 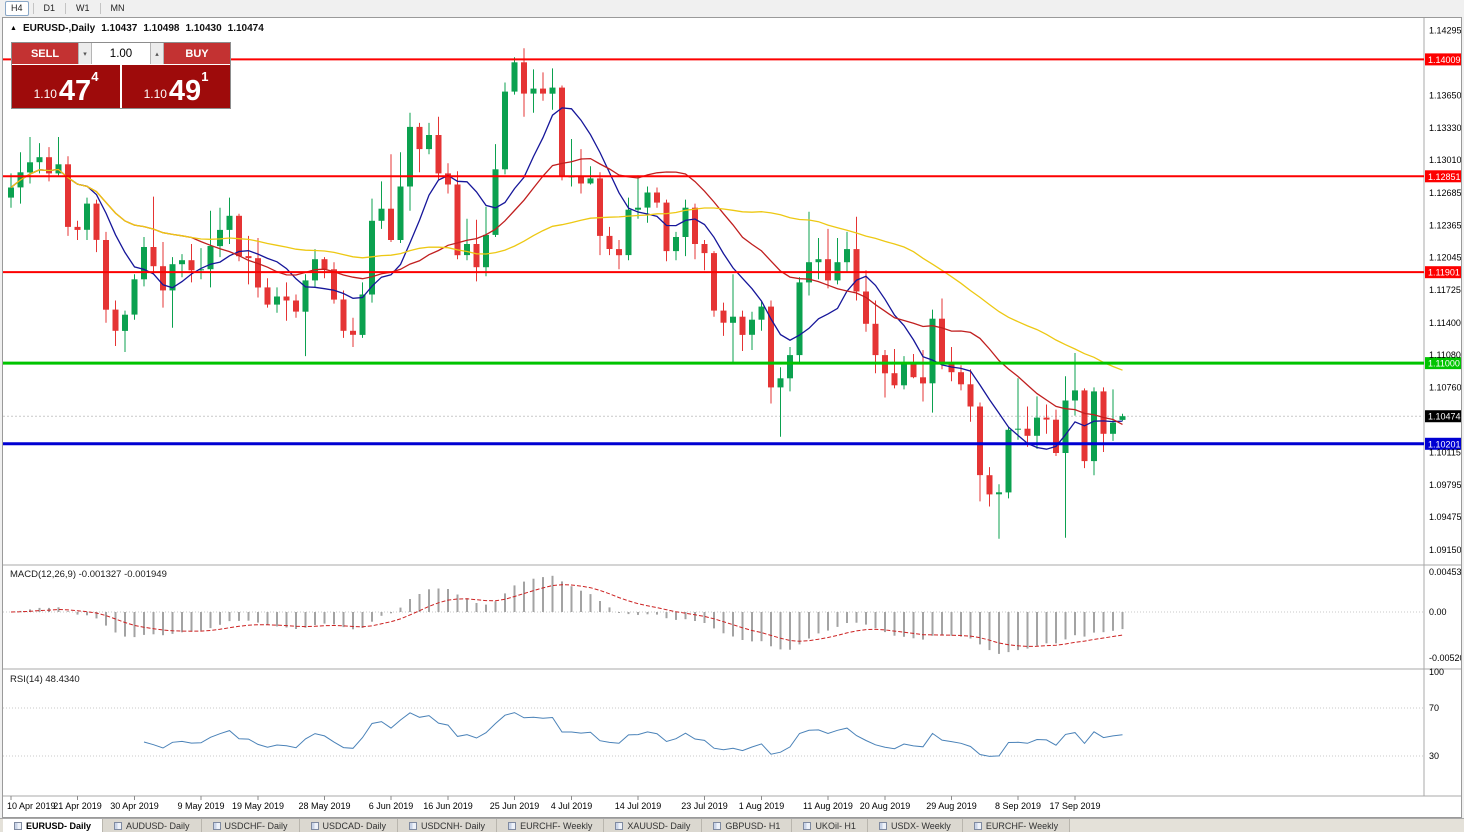 What do you see at coordinates (704, 806) in the screenshot?
I see `date-axis-label: 23 Jul 2019` at bounding box center [704, 806].